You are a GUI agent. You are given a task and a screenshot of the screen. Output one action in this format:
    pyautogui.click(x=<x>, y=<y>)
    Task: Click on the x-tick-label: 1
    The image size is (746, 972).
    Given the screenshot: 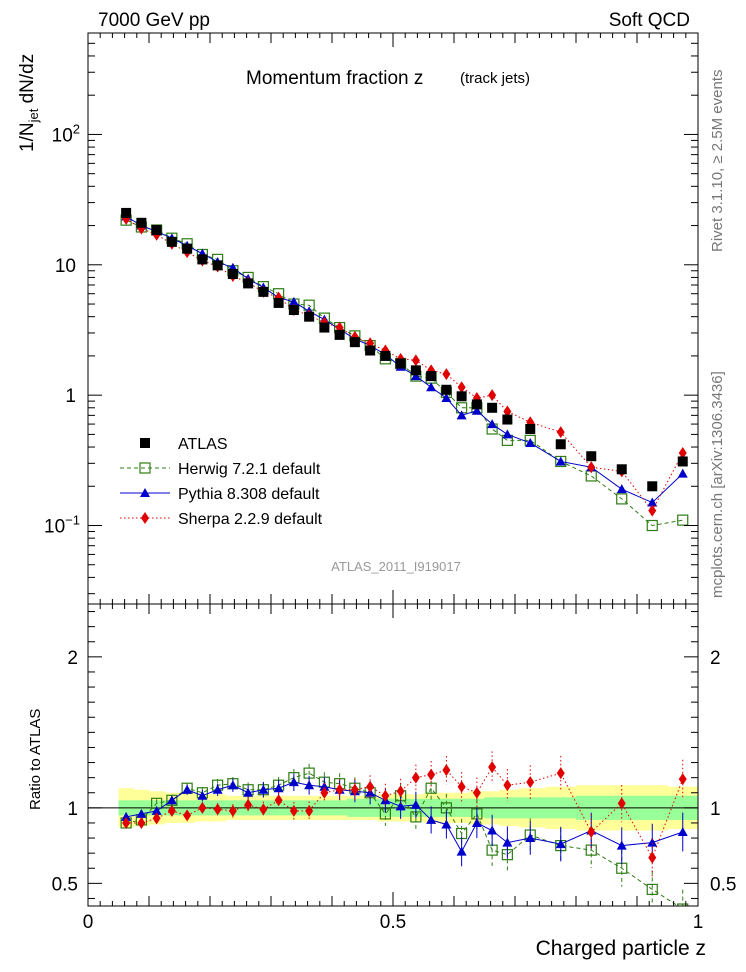 What is the action you would take?
    pyautogui.click(x=698, y=922)
    